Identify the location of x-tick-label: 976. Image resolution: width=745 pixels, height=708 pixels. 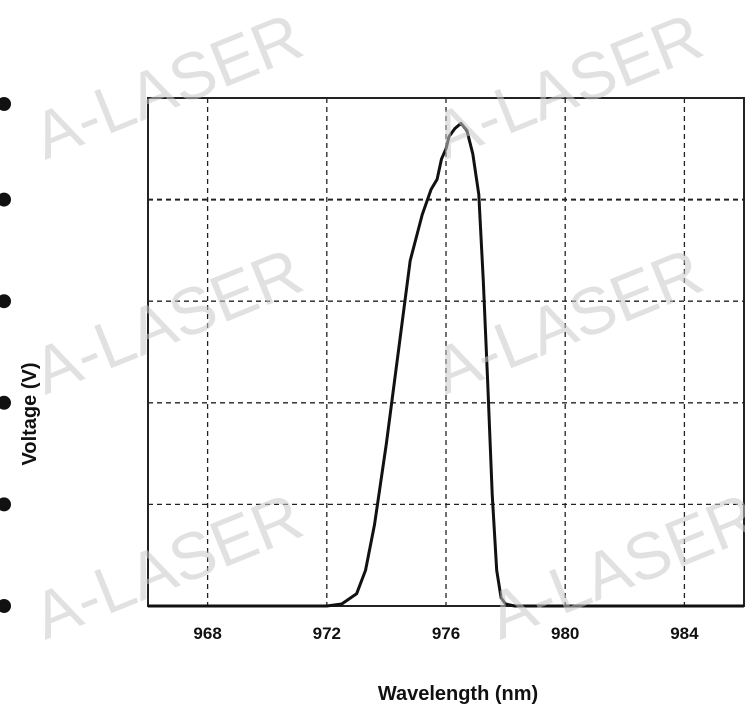
(446, 633).